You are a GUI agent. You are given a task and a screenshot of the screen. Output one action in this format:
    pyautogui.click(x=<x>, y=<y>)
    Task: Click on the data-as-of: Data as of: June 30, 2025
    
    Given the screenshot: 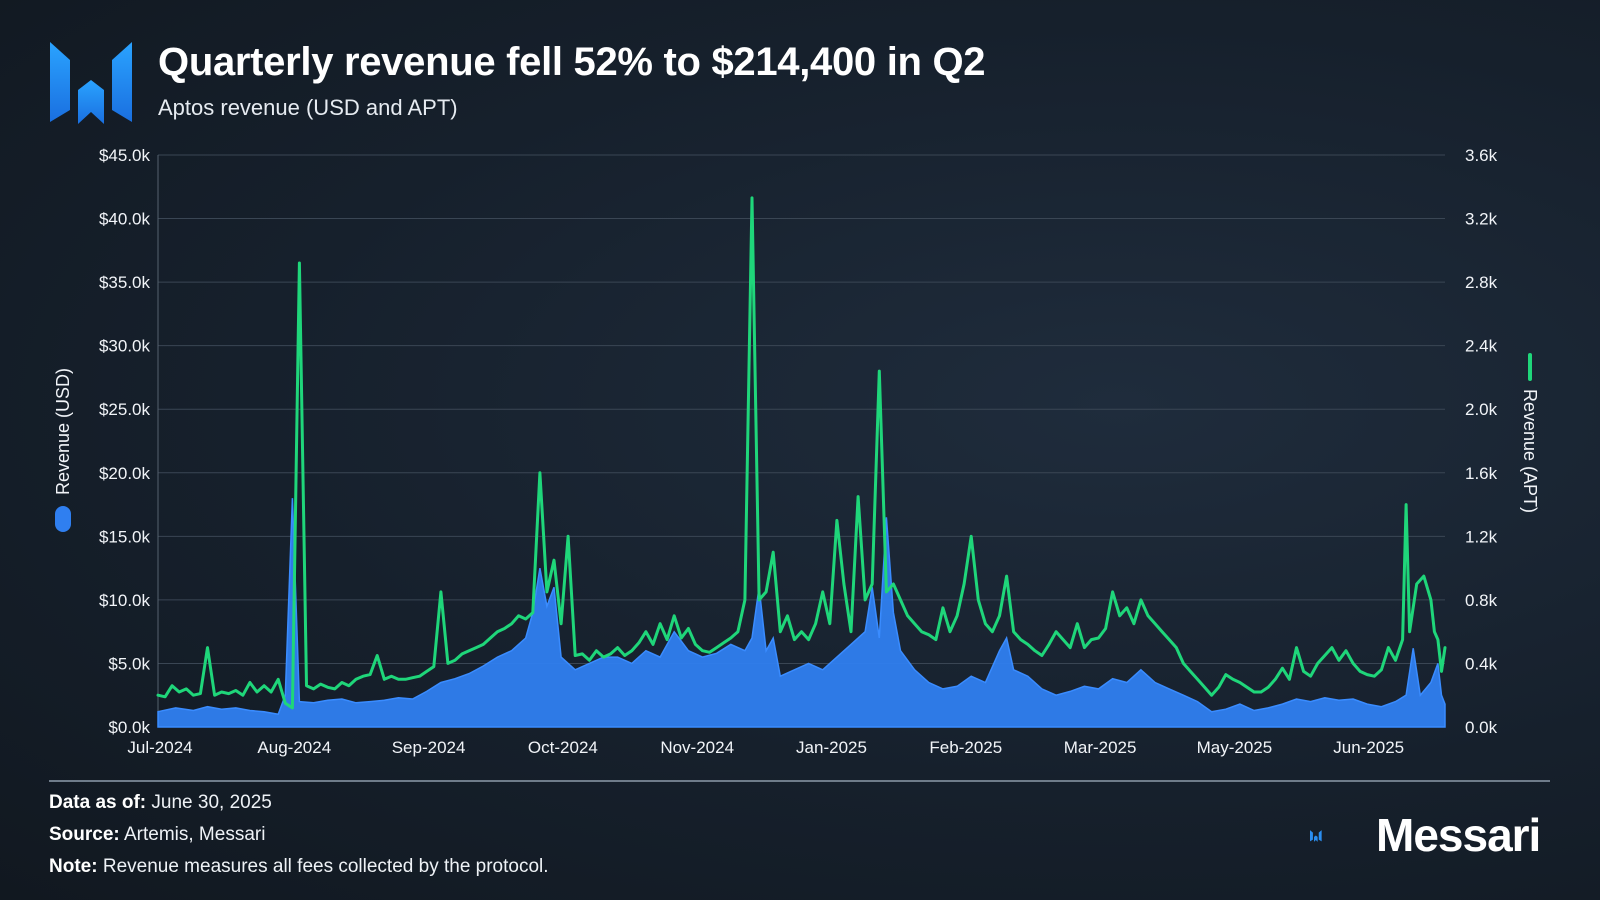 What is the action you would take?
    pyautogui.click(x=160, y=803)
    